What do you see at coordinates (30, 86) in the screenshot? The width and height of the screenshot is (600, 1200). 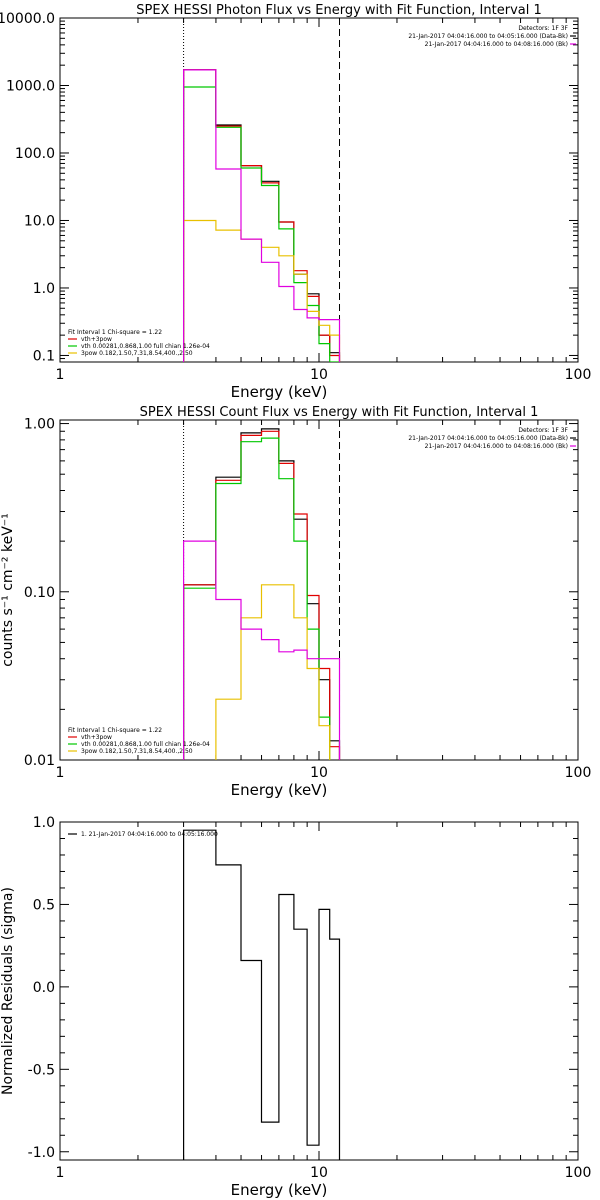 I see `y-tick-label: 1000.0` at bounding box center [30, 86].